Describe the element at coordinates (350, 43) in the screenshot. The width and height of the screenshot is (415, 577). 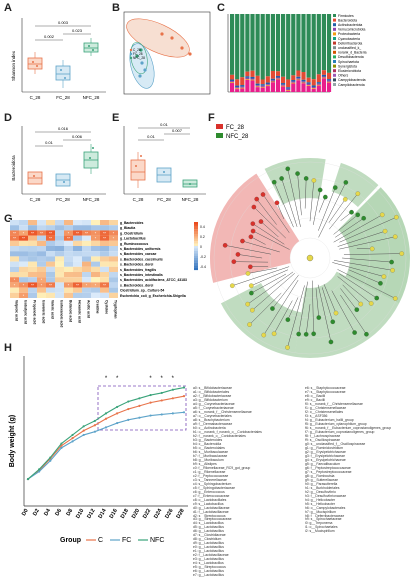
I see `legend-c-item: Deferribacterota` at that location.